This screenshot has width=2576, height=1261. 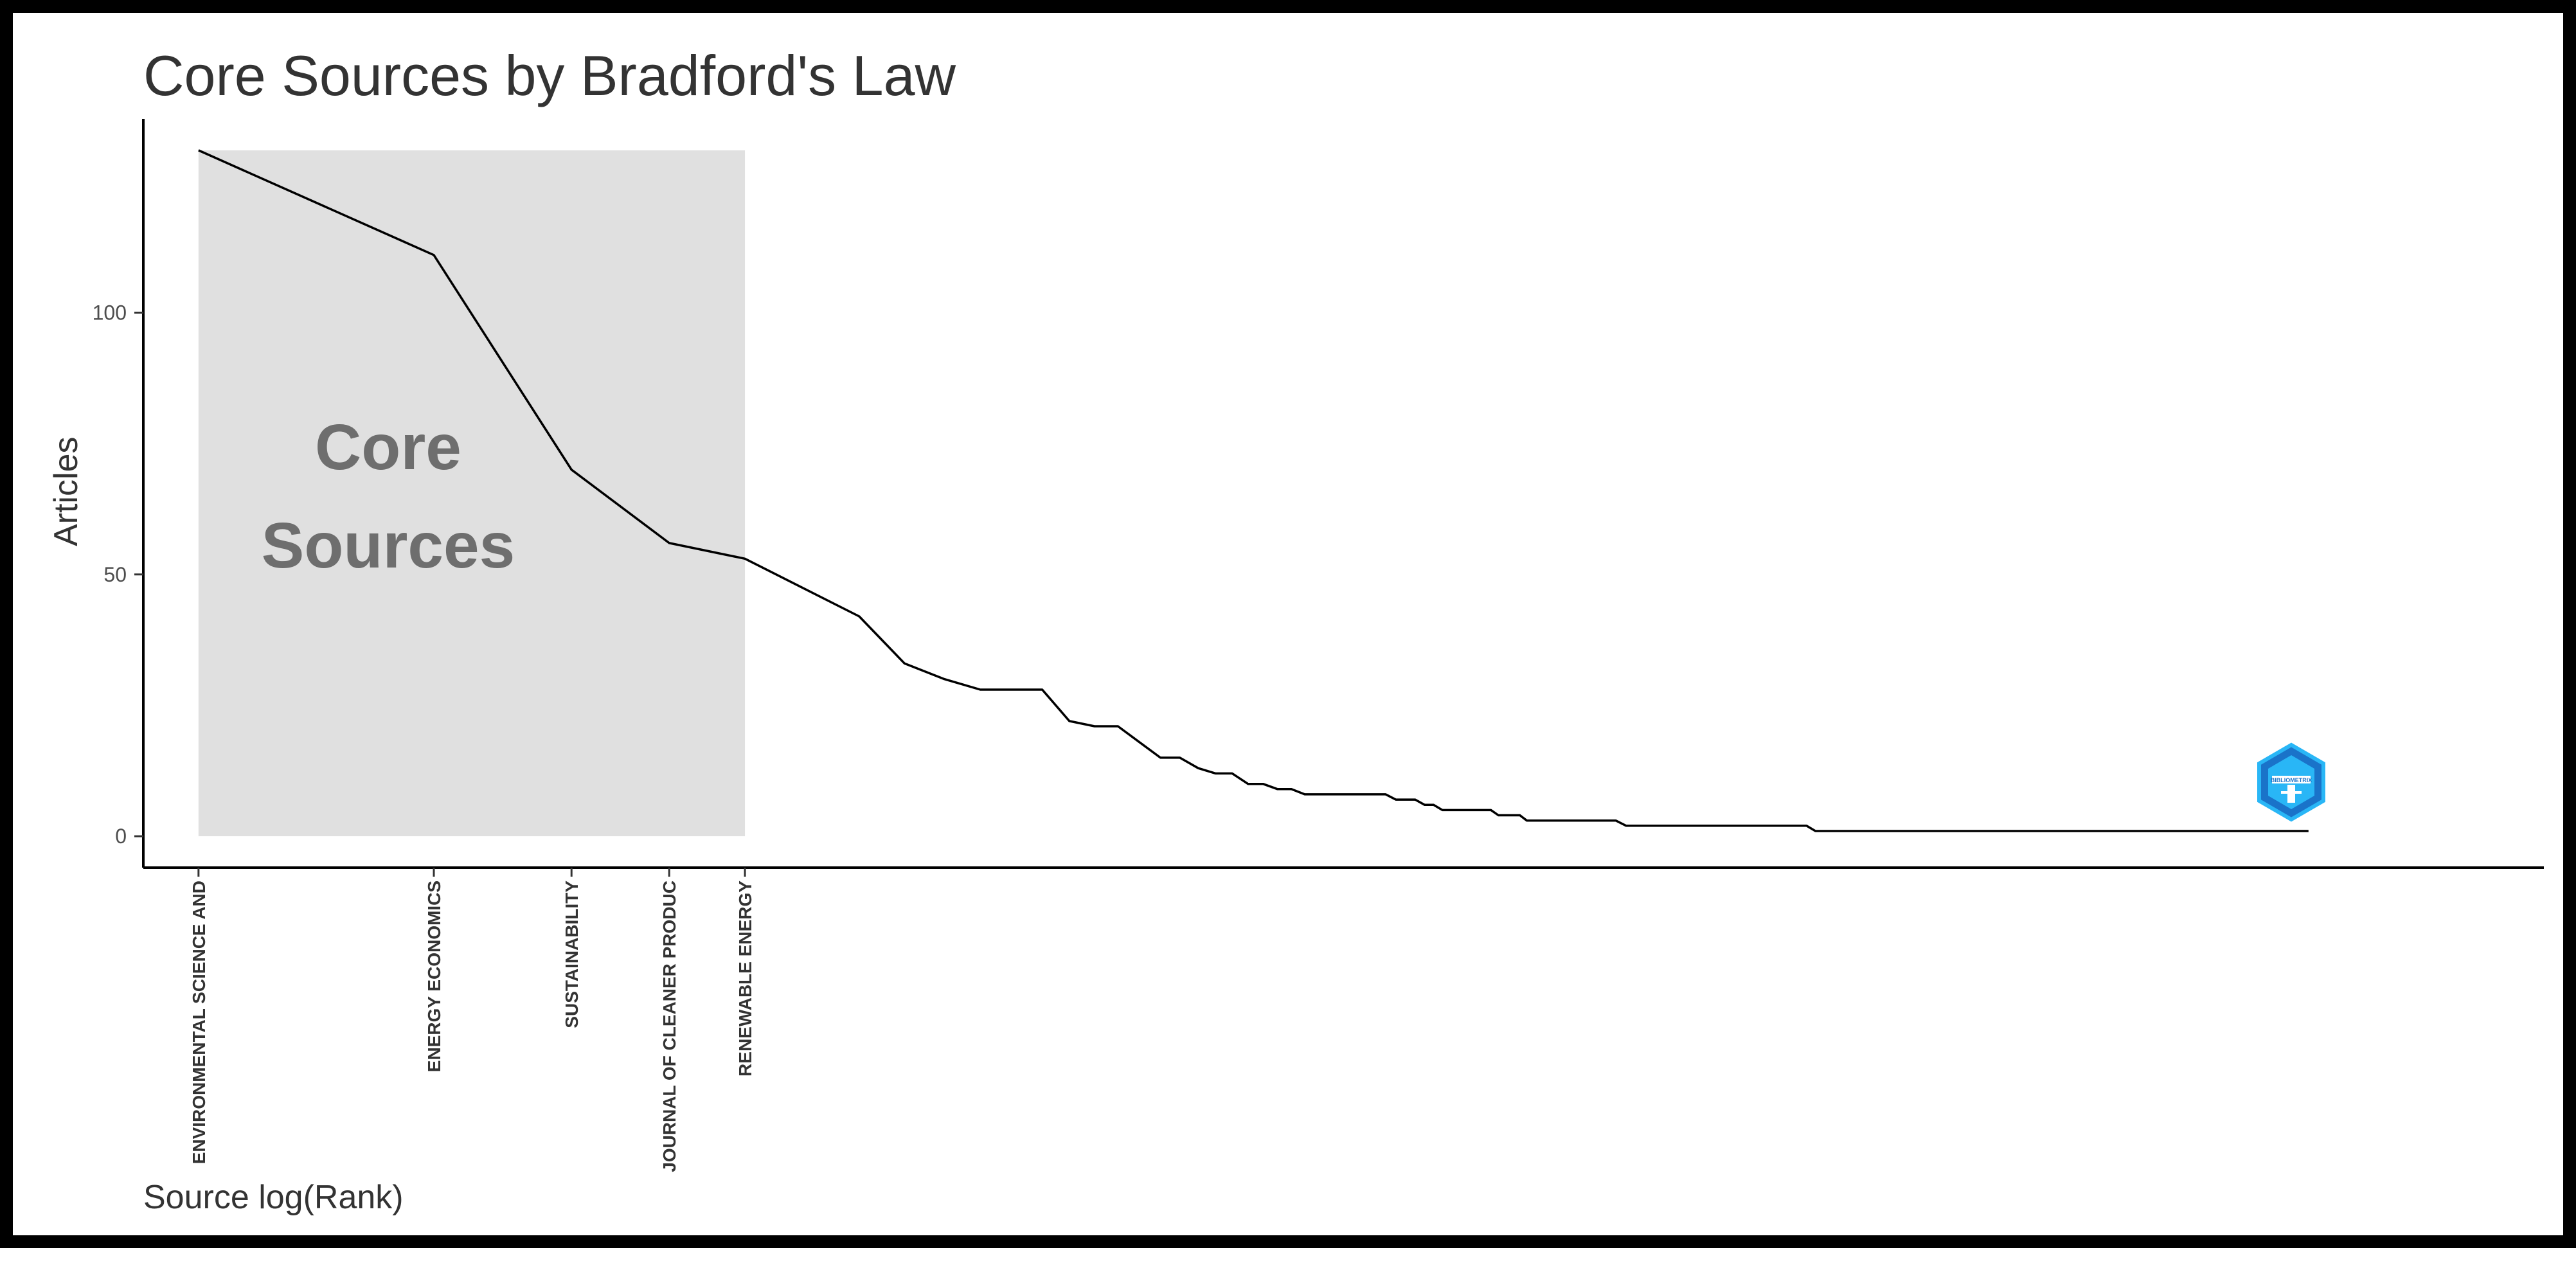 I want to click on y-tick-label: 100, so click(x=110, y=312).